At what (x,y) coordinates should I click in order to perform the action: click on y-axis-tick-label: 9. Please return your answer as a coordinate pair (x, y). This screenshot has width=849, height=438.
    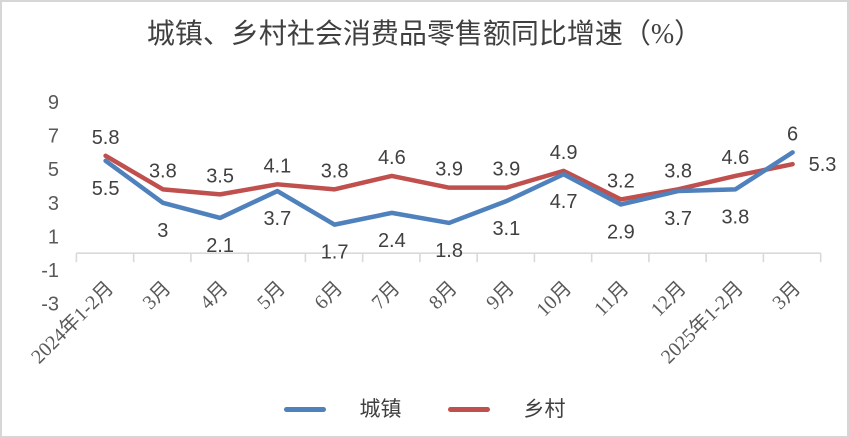
    Looking at the image, I should click on (53, 103).